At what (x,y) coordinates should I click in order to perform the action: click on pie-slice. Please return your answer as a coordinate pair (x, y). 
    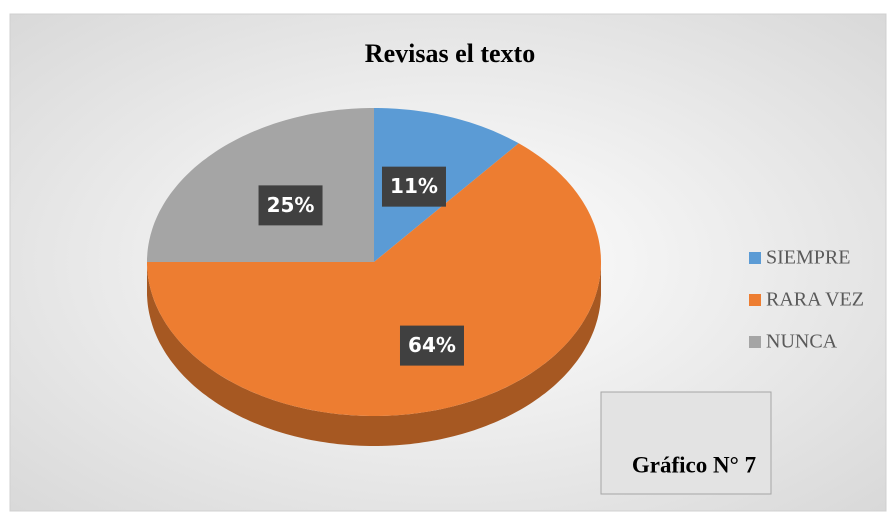
    Looking at the image, I should click on (446, 185).